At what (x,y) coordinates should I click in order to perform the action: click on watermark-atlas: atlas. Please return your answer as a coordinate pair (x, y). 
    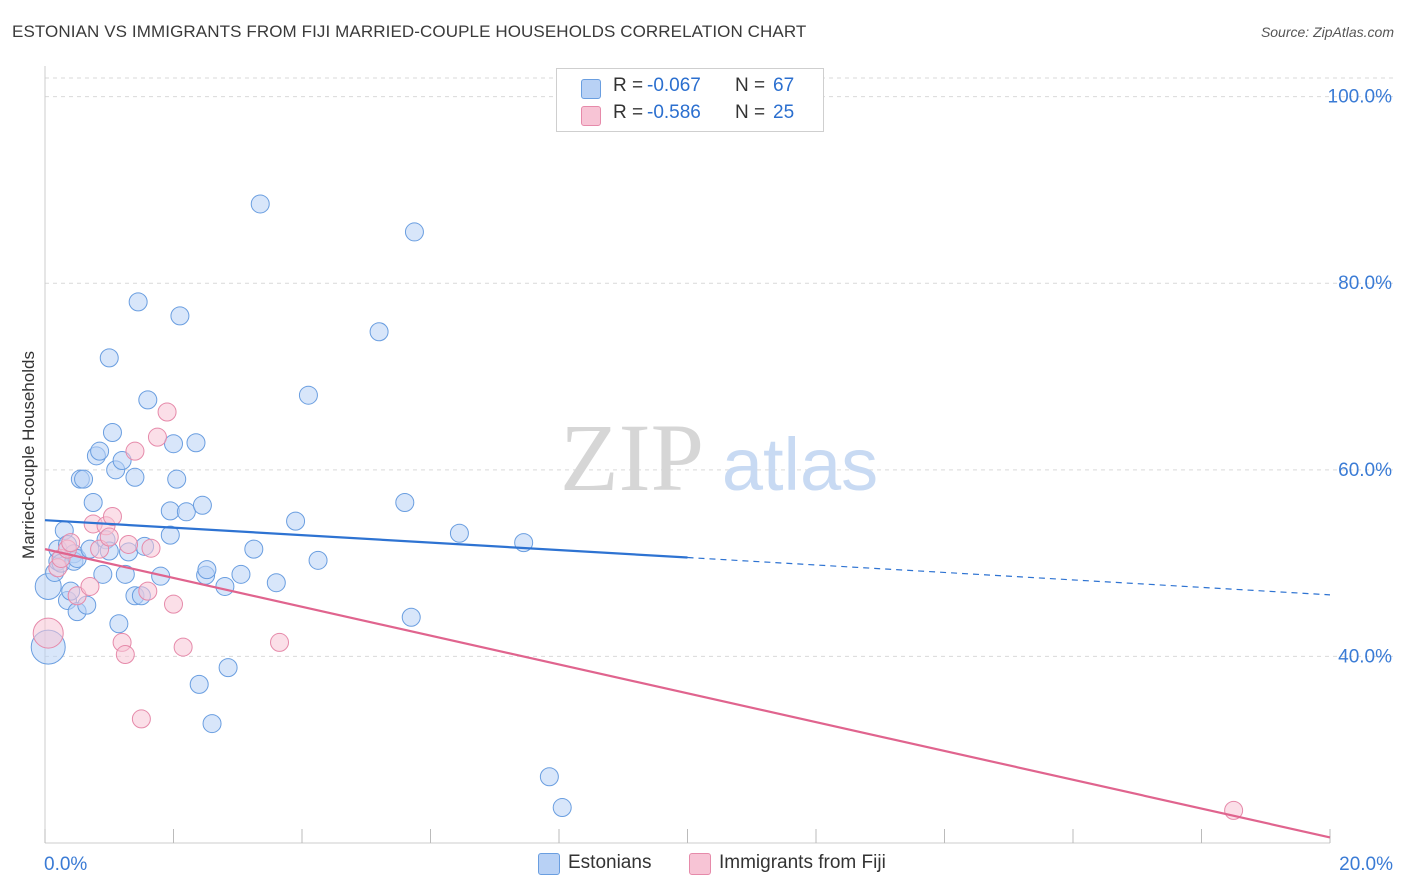
    Looking at the image, I should click on (800, 464).